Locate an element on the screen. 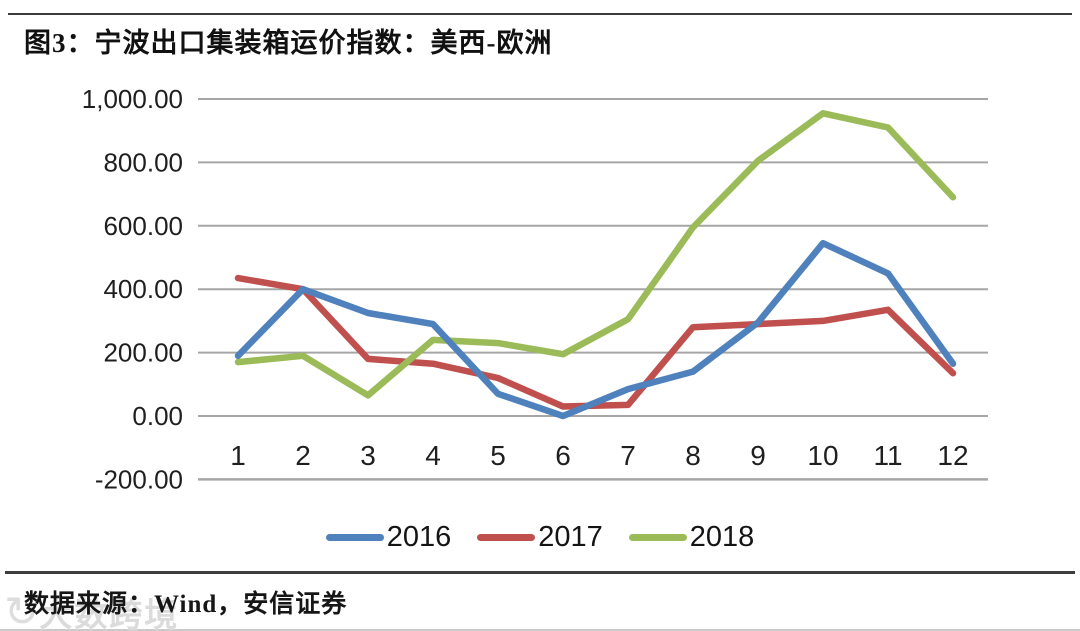  x-axis-tick-label: 1 is located at coordinates (238, 455).